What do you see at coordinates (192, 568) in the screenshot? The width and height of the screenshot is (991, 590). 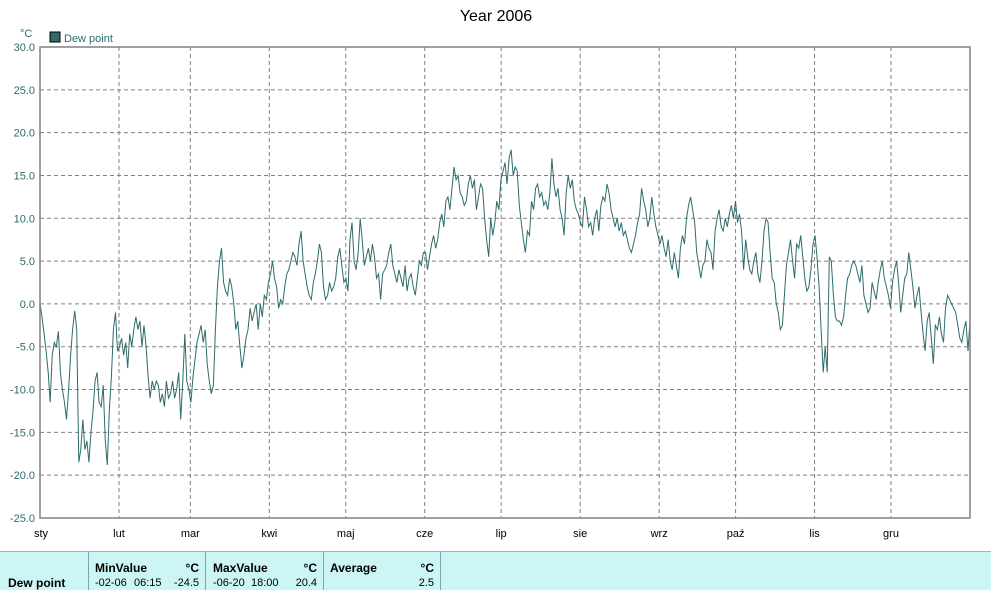 I see `min-value-unit: °C` at bounding box center [192, 568].